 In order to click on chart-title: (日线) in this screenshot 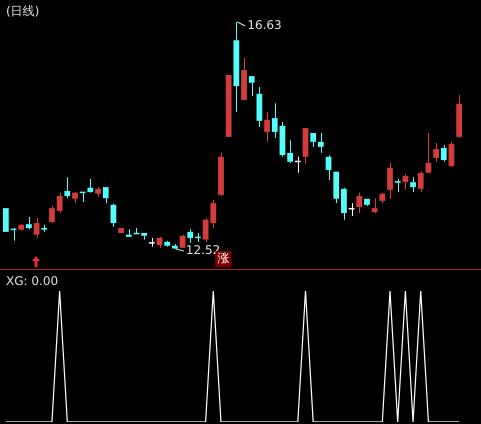, I will do `click(23, 11)`.